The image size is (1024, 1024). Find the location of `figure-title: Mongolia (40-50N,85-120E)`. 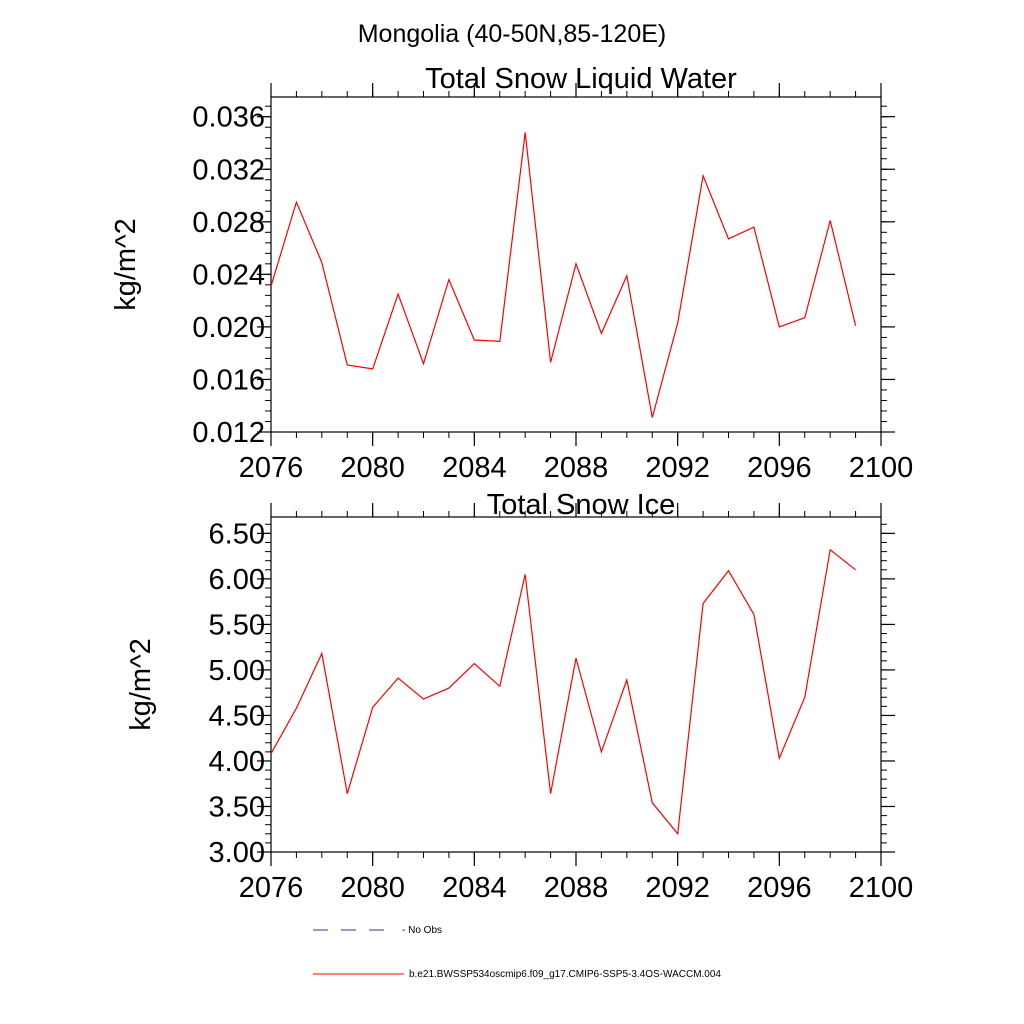

figure-title: Mongolia (40-50N,85-120E) is located at coordinates (512, 34).